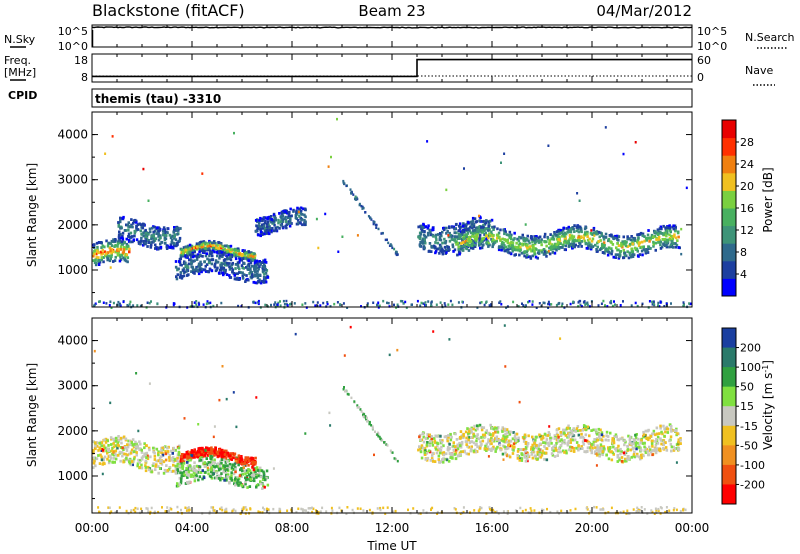 The image size is (800, 554). What do you see at coordinates (700, 77) in the screenshot?
I see `nave-tick-bottom: 0` at bounding box center [700, 77].